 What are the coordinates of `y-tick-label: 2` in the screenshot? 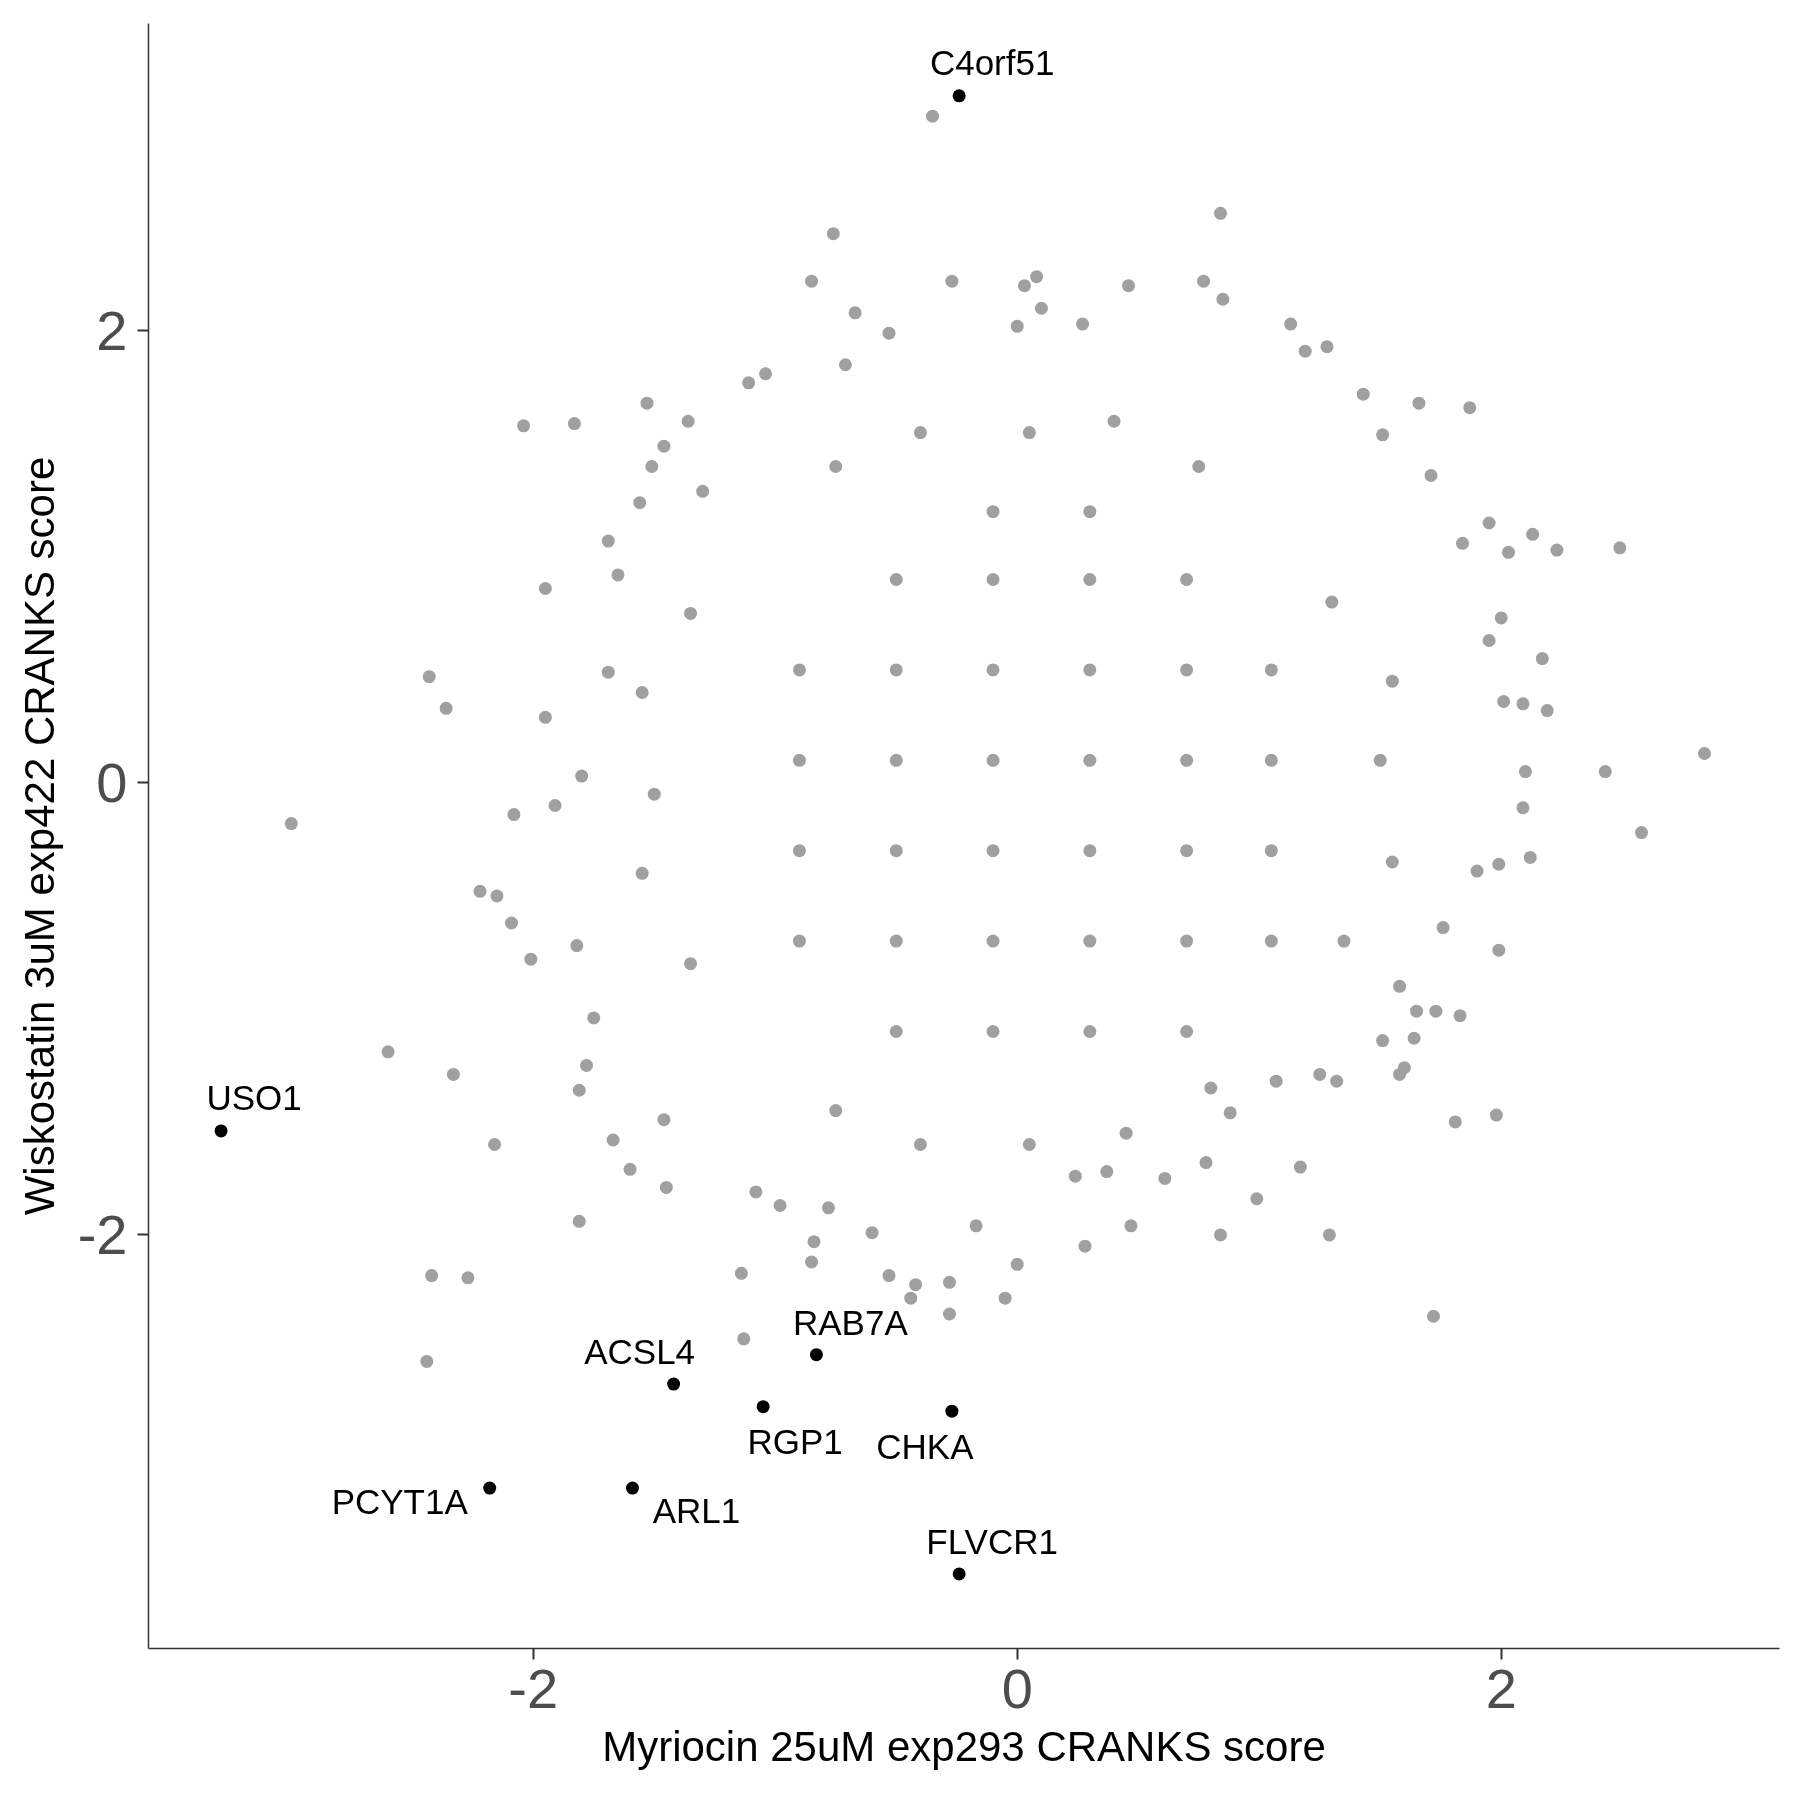 It's located at (112, 330).